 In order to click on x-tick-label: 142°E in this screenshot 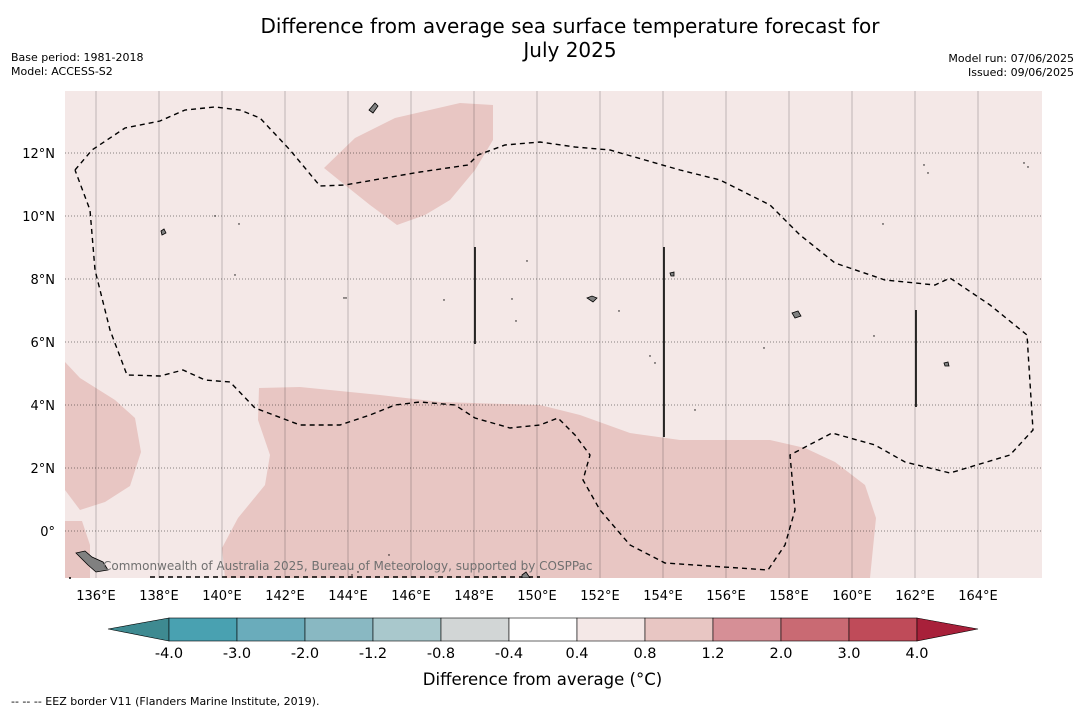, I will do `click(285, 596)`.